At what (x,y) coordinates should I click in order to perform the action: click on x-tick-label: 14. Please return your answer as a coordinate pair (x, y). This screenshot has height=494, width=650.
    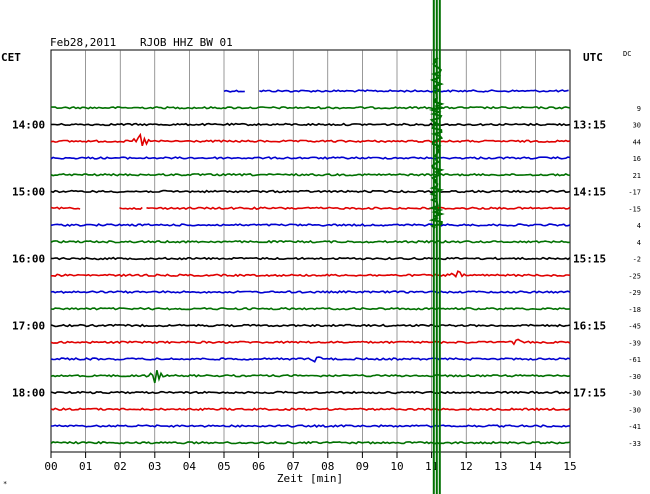
    Looking at the image, I should click on (536, 466).